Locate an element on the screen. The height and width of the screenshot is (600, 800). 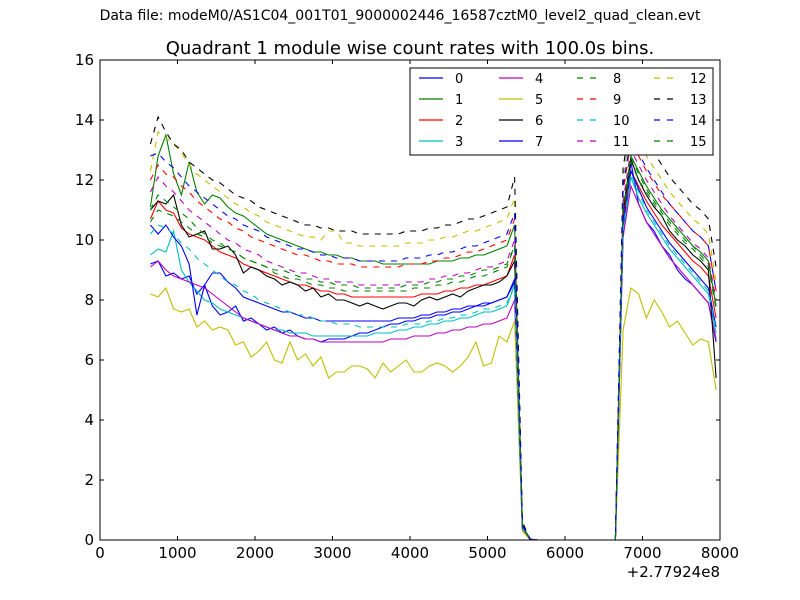
legend-label-11: 11 is located at coordinates (621, 142).